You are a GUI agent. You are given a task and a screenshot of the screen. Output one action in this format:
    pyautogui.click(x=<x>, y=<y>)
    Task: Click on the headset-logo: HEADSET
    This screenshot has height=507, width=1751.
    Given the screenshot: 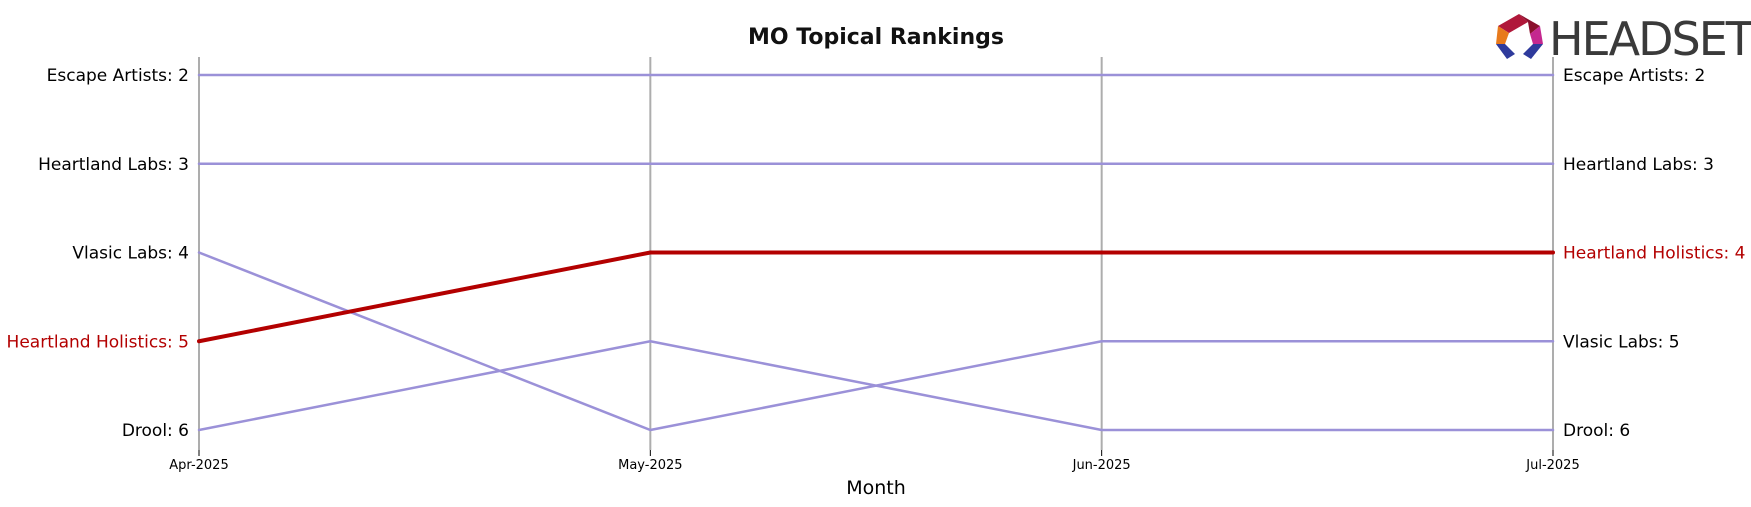 What is the action you would take?
    pyautogui.click(x=1623, y=39)
    